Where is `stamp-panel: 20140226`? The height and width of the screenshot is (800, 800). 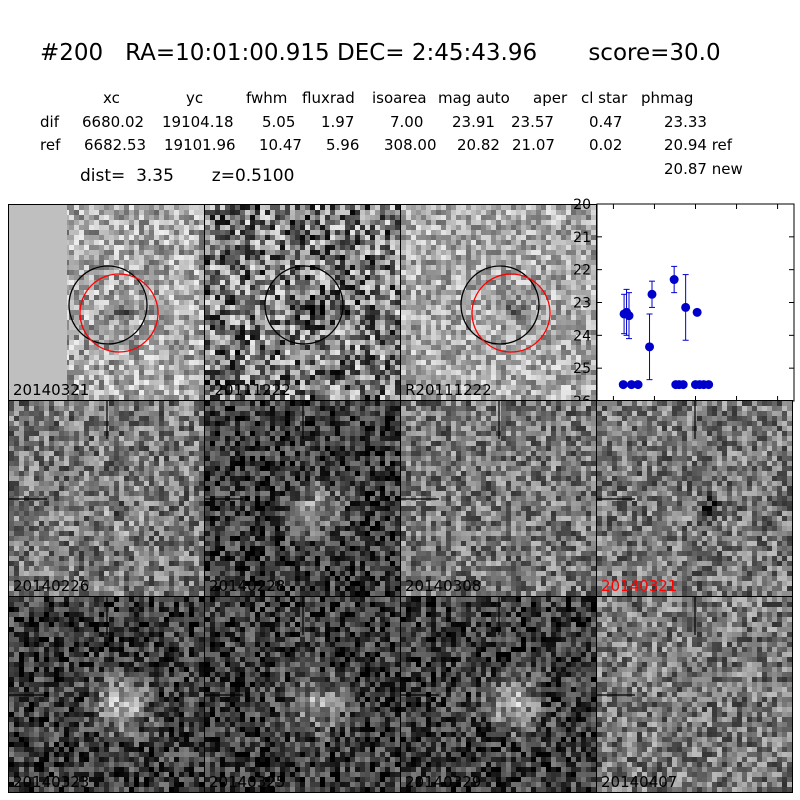
stamp-panel: 20140226 is located at coordinates (106, 498).